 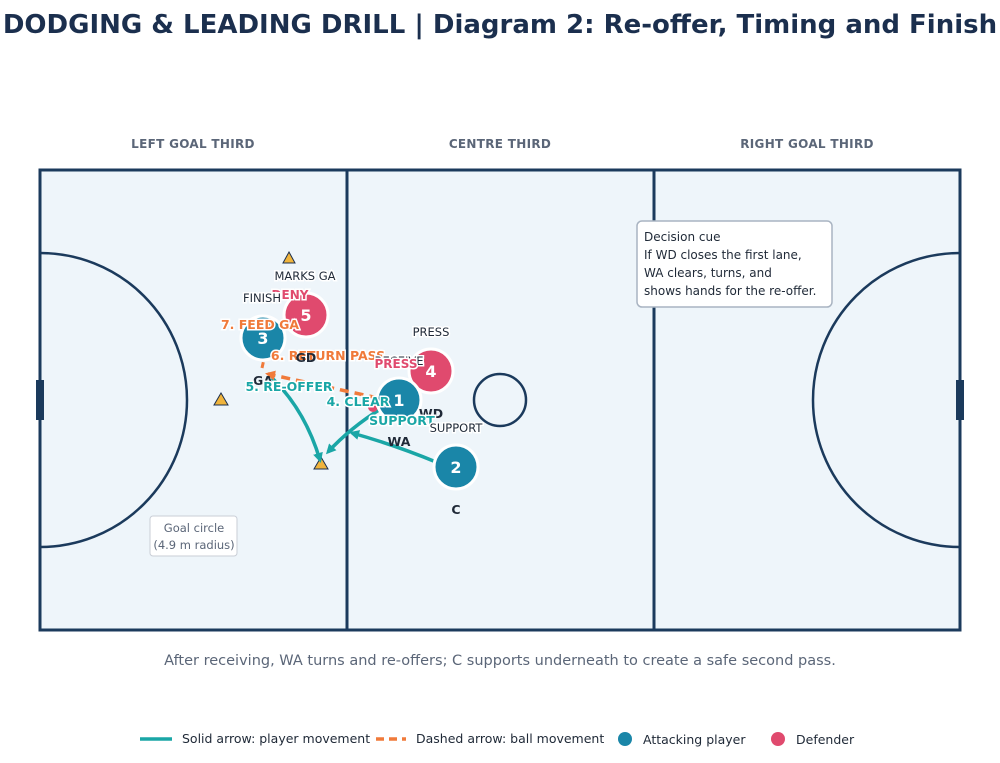 What do you see at coordinates (290, 295) in the screenshot?
I see `tag-deny: DENY` at bounding box center [290, 295].